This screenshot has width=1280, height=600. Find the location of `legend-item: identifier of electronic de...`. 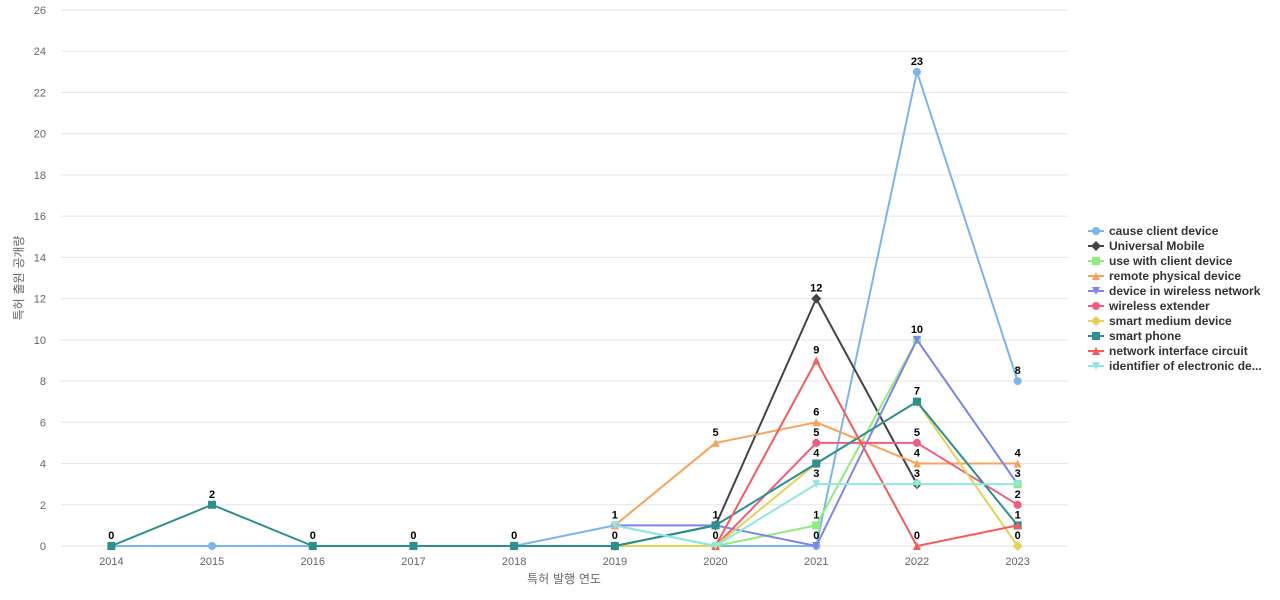

legend-item: identifier of electronic de... is located at coordinates (1175, 366).